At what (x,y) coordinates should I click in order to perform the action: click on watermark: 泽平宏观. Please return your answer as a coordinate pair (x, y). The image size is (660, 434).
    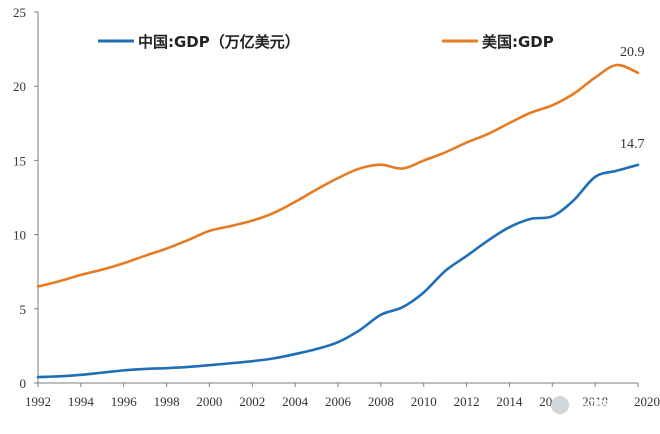
    Looking at the image, I should click on (590, 405).